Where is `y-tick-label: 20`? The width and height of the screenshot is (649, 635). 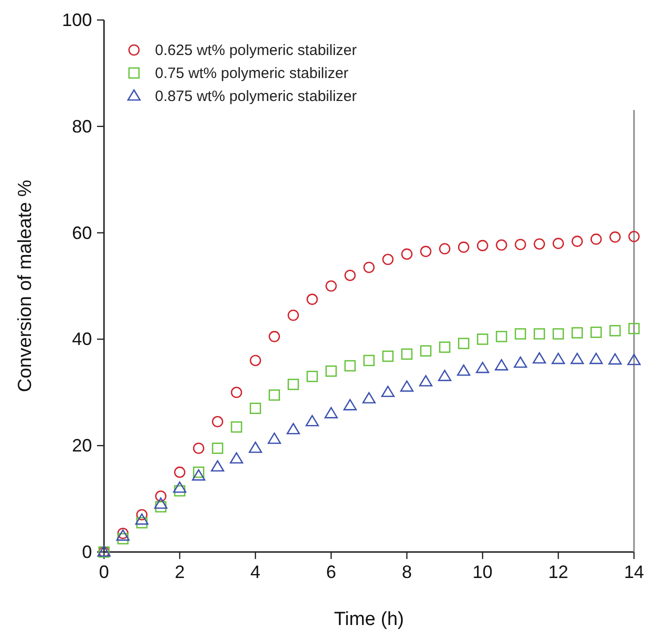 y-tick-label: 20 is located at coordinates (82, 446).